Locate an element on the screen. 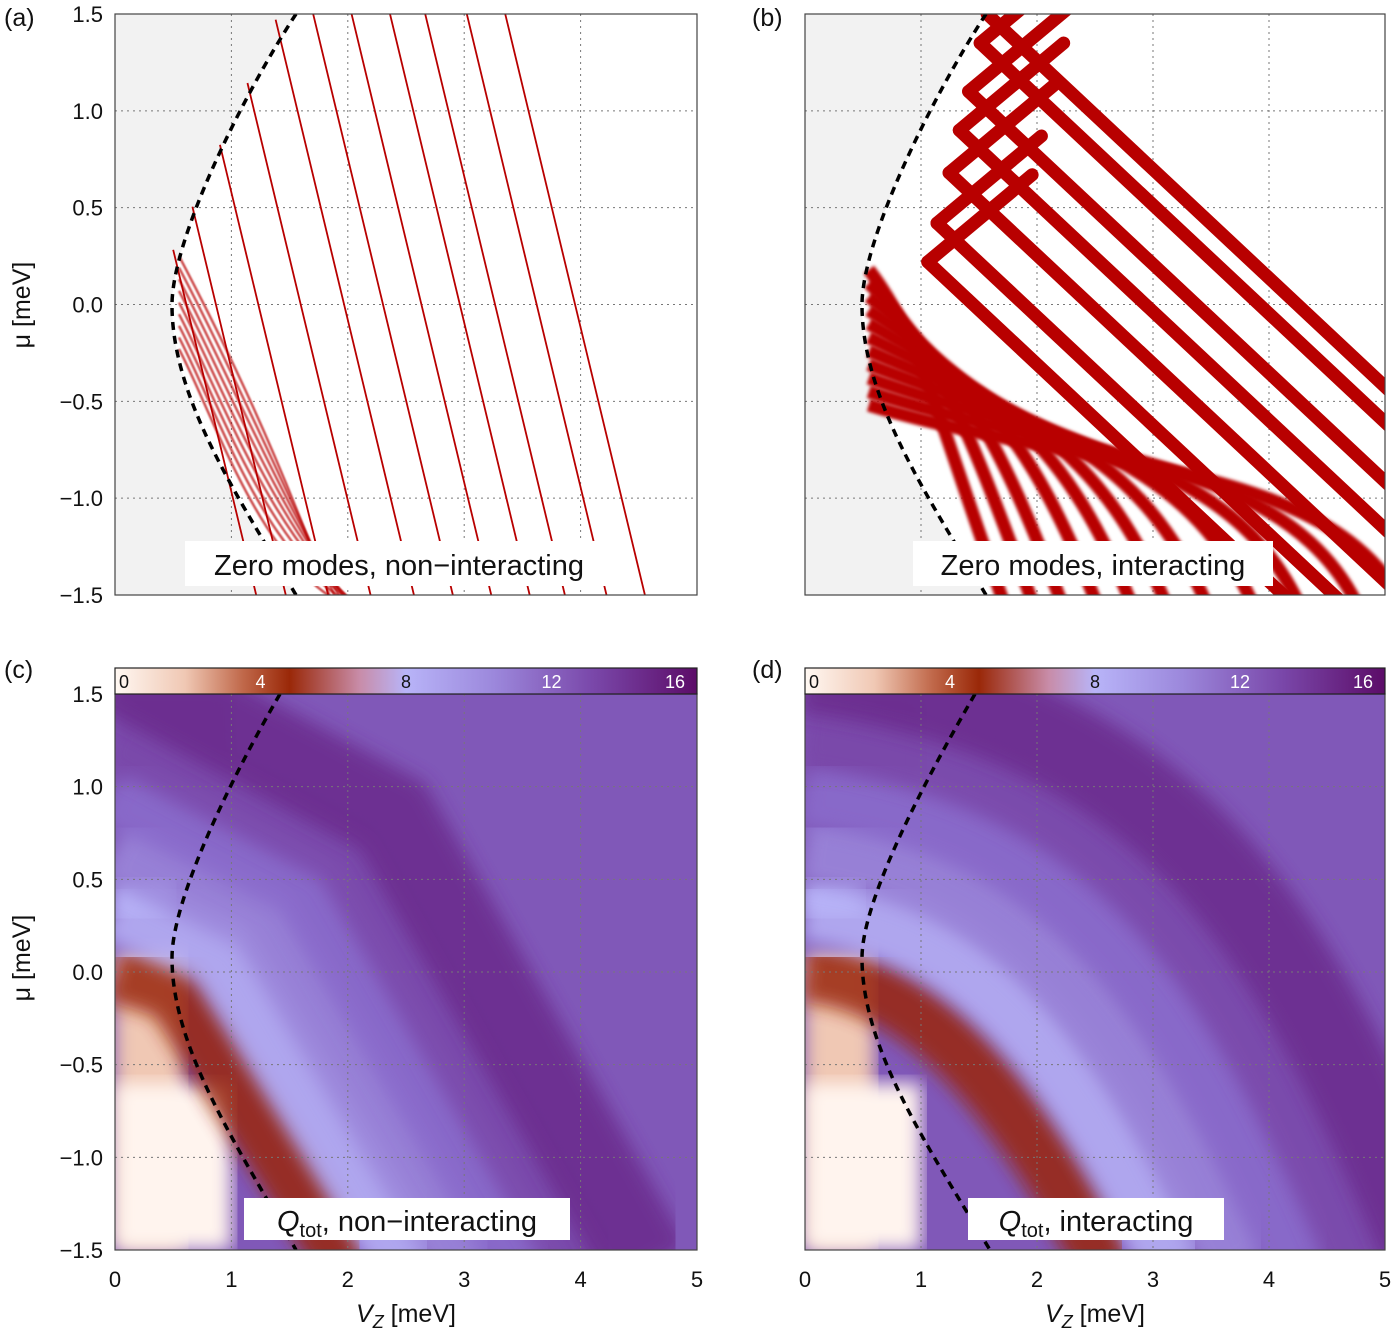 This screenshot has height=1336, width=1397. x-tick-label: 1 is located at coordinates (921, 1279).